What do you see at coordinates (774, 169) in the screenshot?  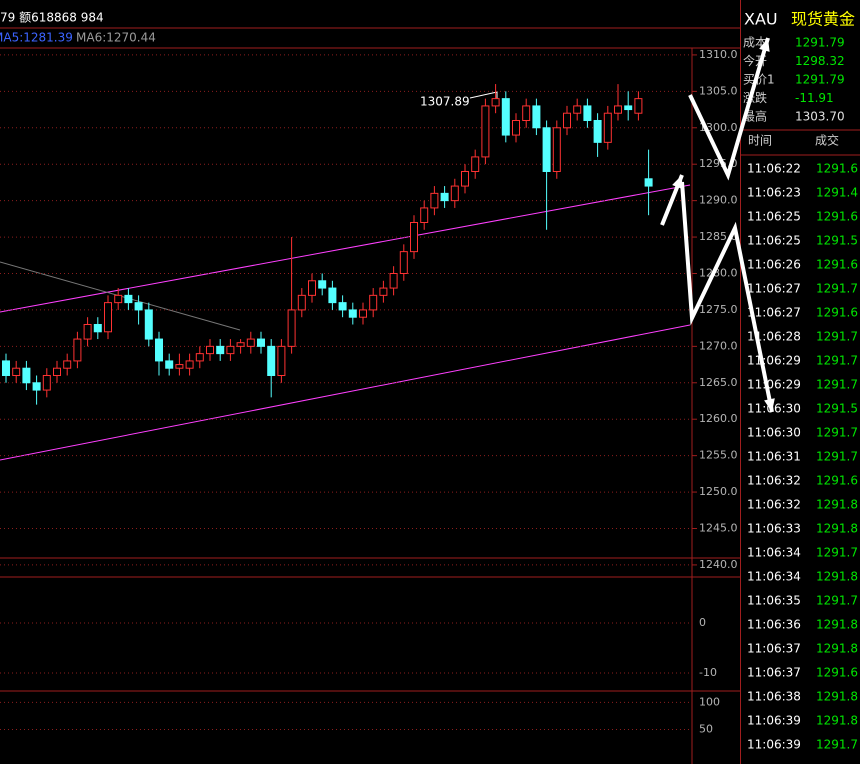 I see `trade-time: 11:06:22` at bounding box center [774, 169].